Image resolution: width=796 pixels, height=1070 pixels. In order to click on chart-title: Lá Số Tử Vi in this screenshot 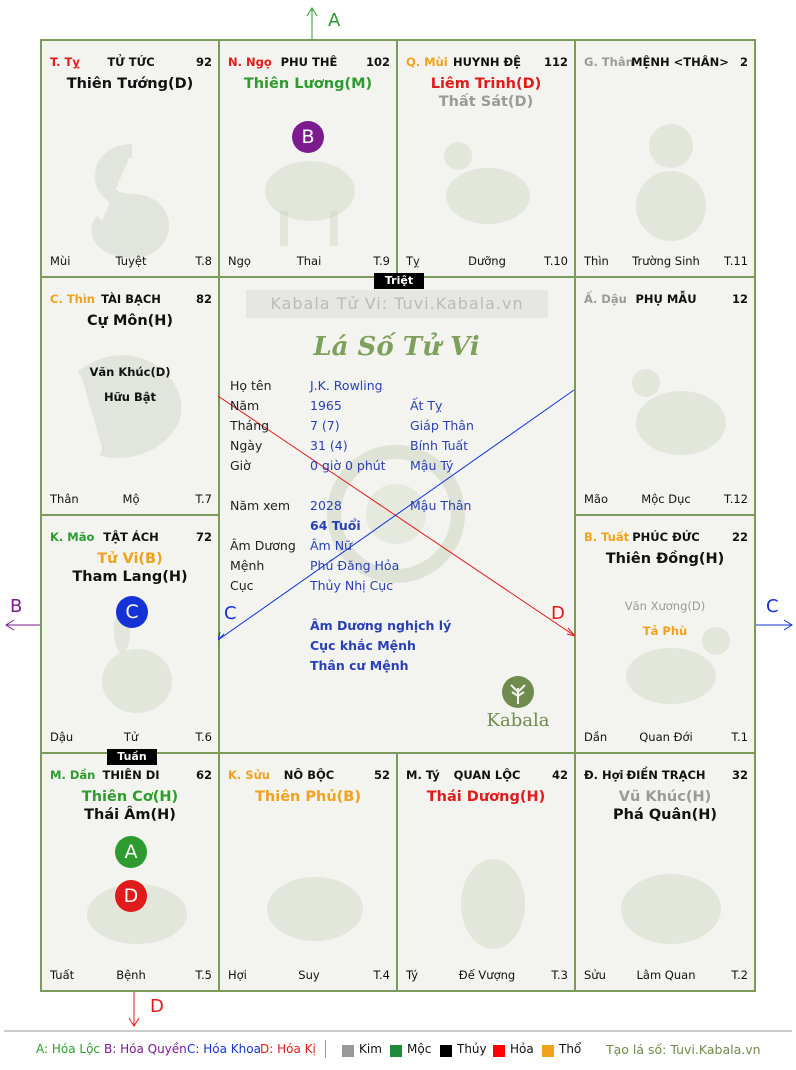, I will do `click(396, 347)`.